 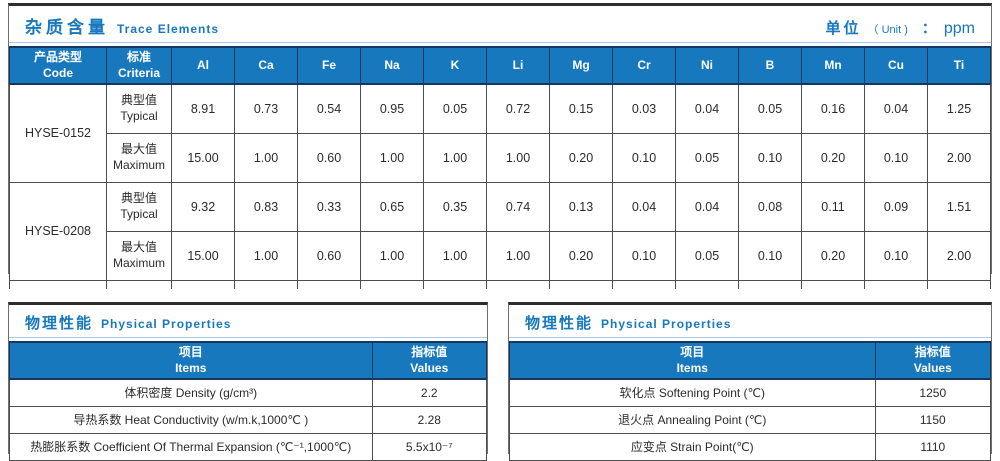 What do you see at coordinates (843, 28) in the screenshot?
I see `unit-label-zh: 单位` at bounding box center [843, 28].